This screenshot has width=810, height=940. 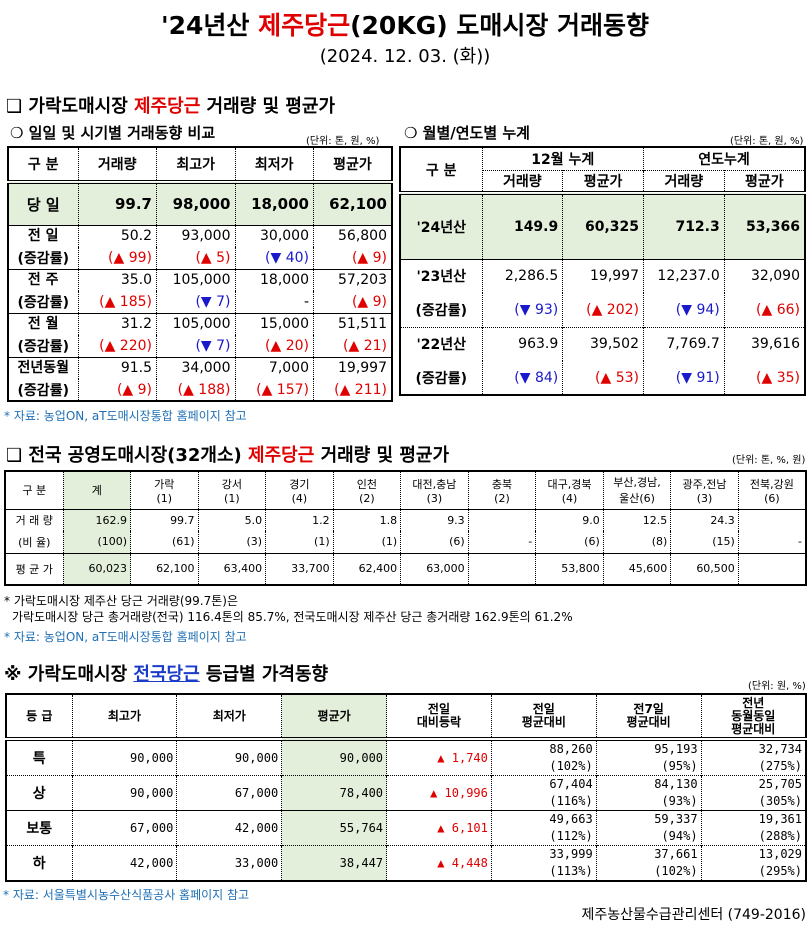 What do you see at coordinates (441, 344) in the screenshot?
I see `row-label: '22년산` at bounding box center [441, 344].